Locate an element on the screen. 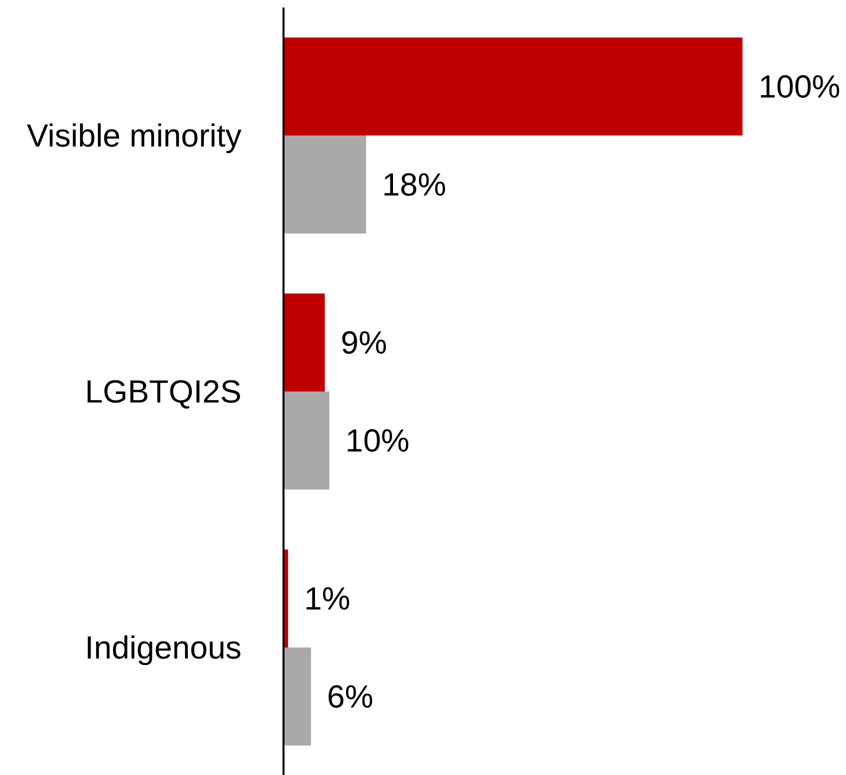 This screenshot has width=846, height=775. y-tick-label: Visible minority is located at coordinates (134, 136).